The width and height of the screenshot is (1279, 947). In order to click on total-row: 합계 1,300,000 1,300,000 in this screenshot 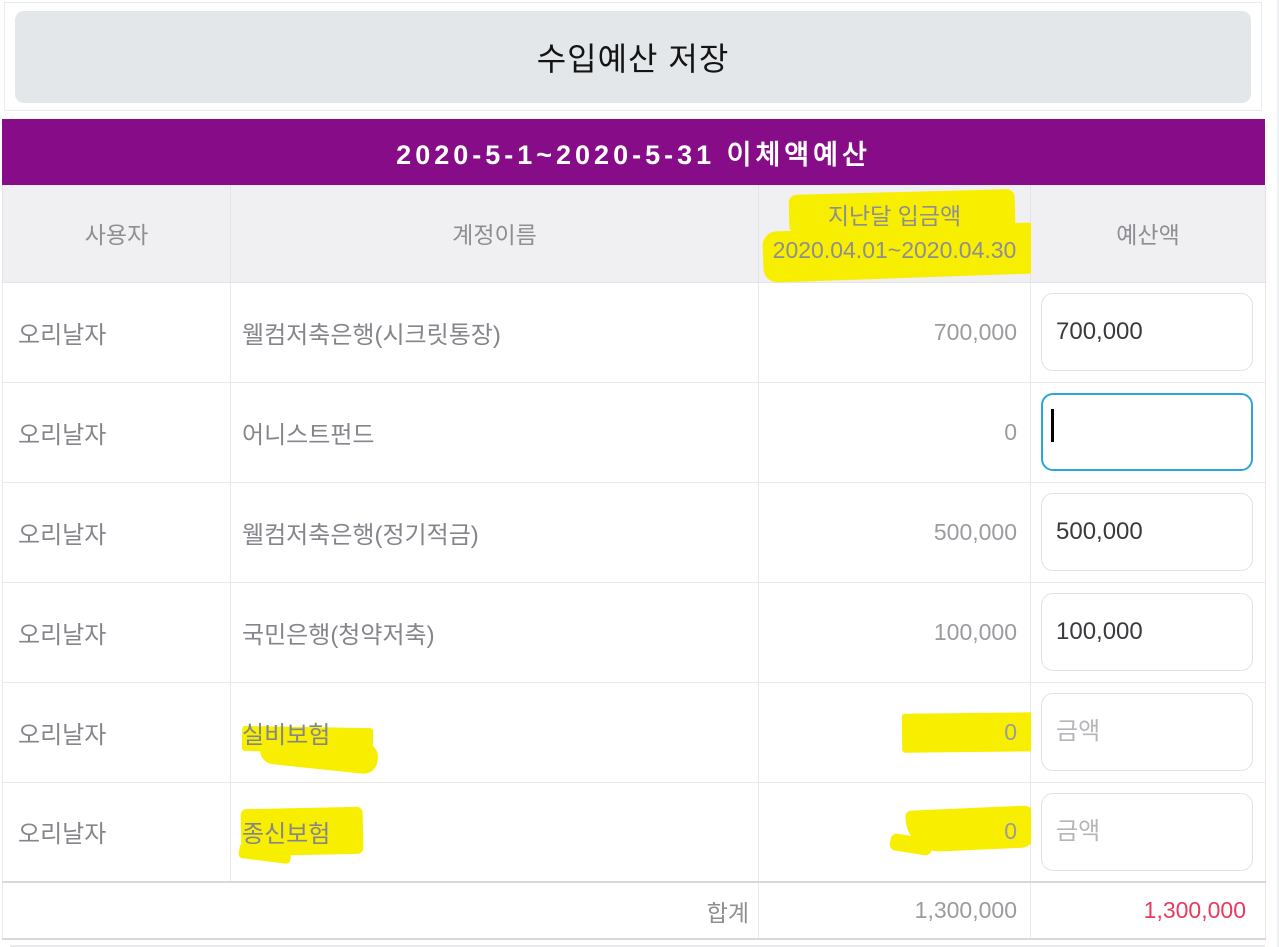, I will do `click(634, 910)`.